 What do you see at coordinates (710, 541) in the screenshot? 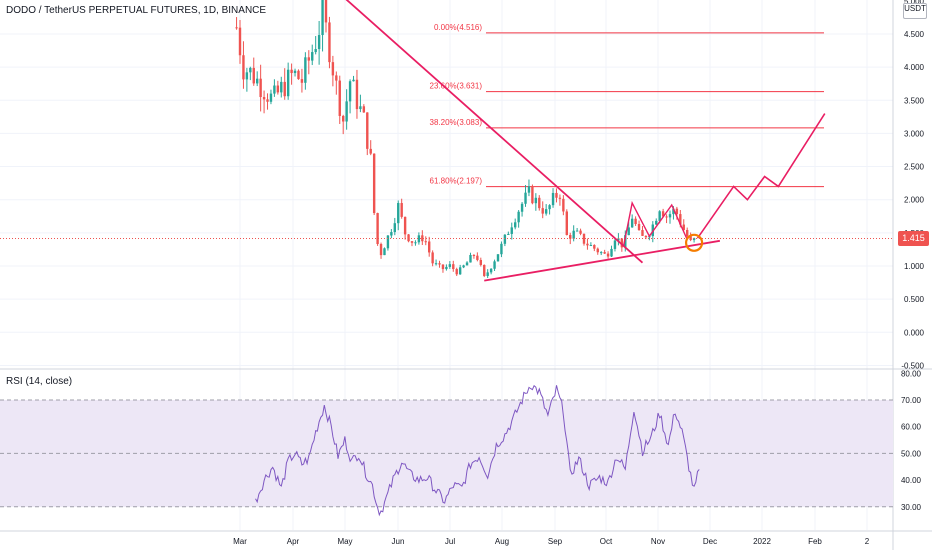
I see `time-axis-tick: Dec` at bounding box center [710, 541].